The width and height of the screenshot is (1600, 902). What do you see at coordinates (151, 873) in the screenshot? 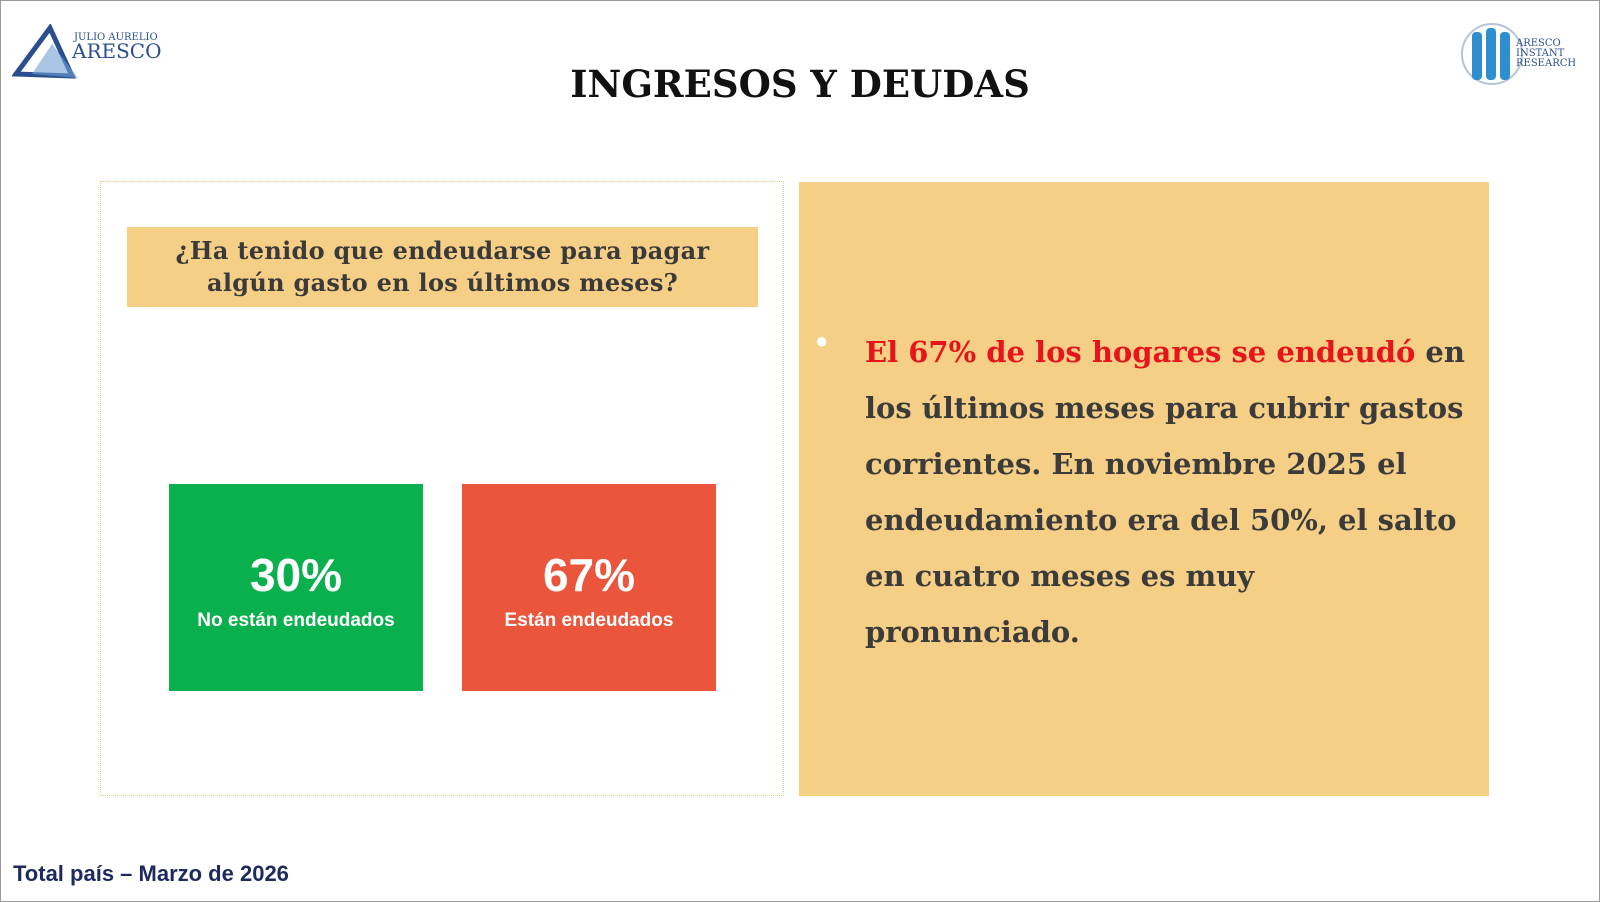
I see `footer: Total país – Marzo de 2026` at bounding box center [151, 873].